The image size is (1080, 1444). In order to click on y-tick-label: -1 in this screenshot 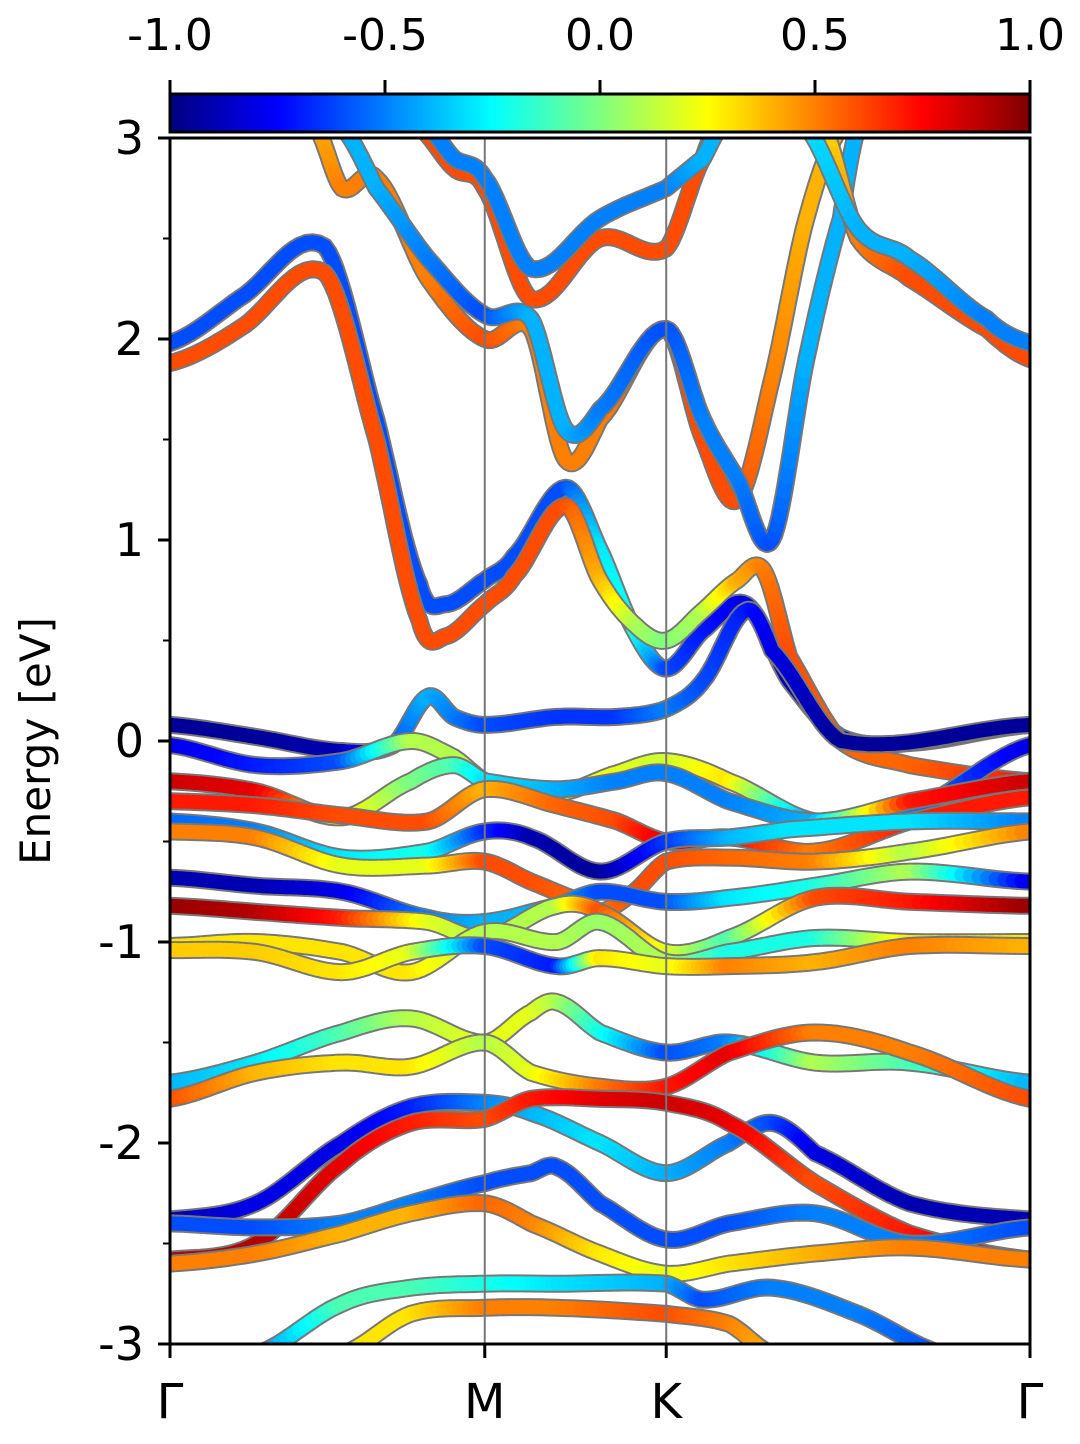, I will do `click(121, 942)`.